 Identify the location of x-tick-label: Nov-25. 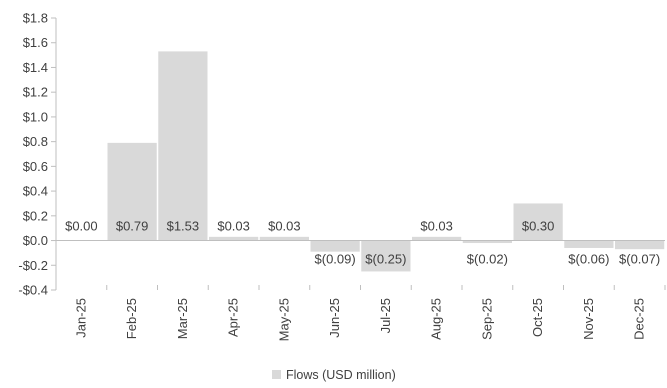
(588, 319).